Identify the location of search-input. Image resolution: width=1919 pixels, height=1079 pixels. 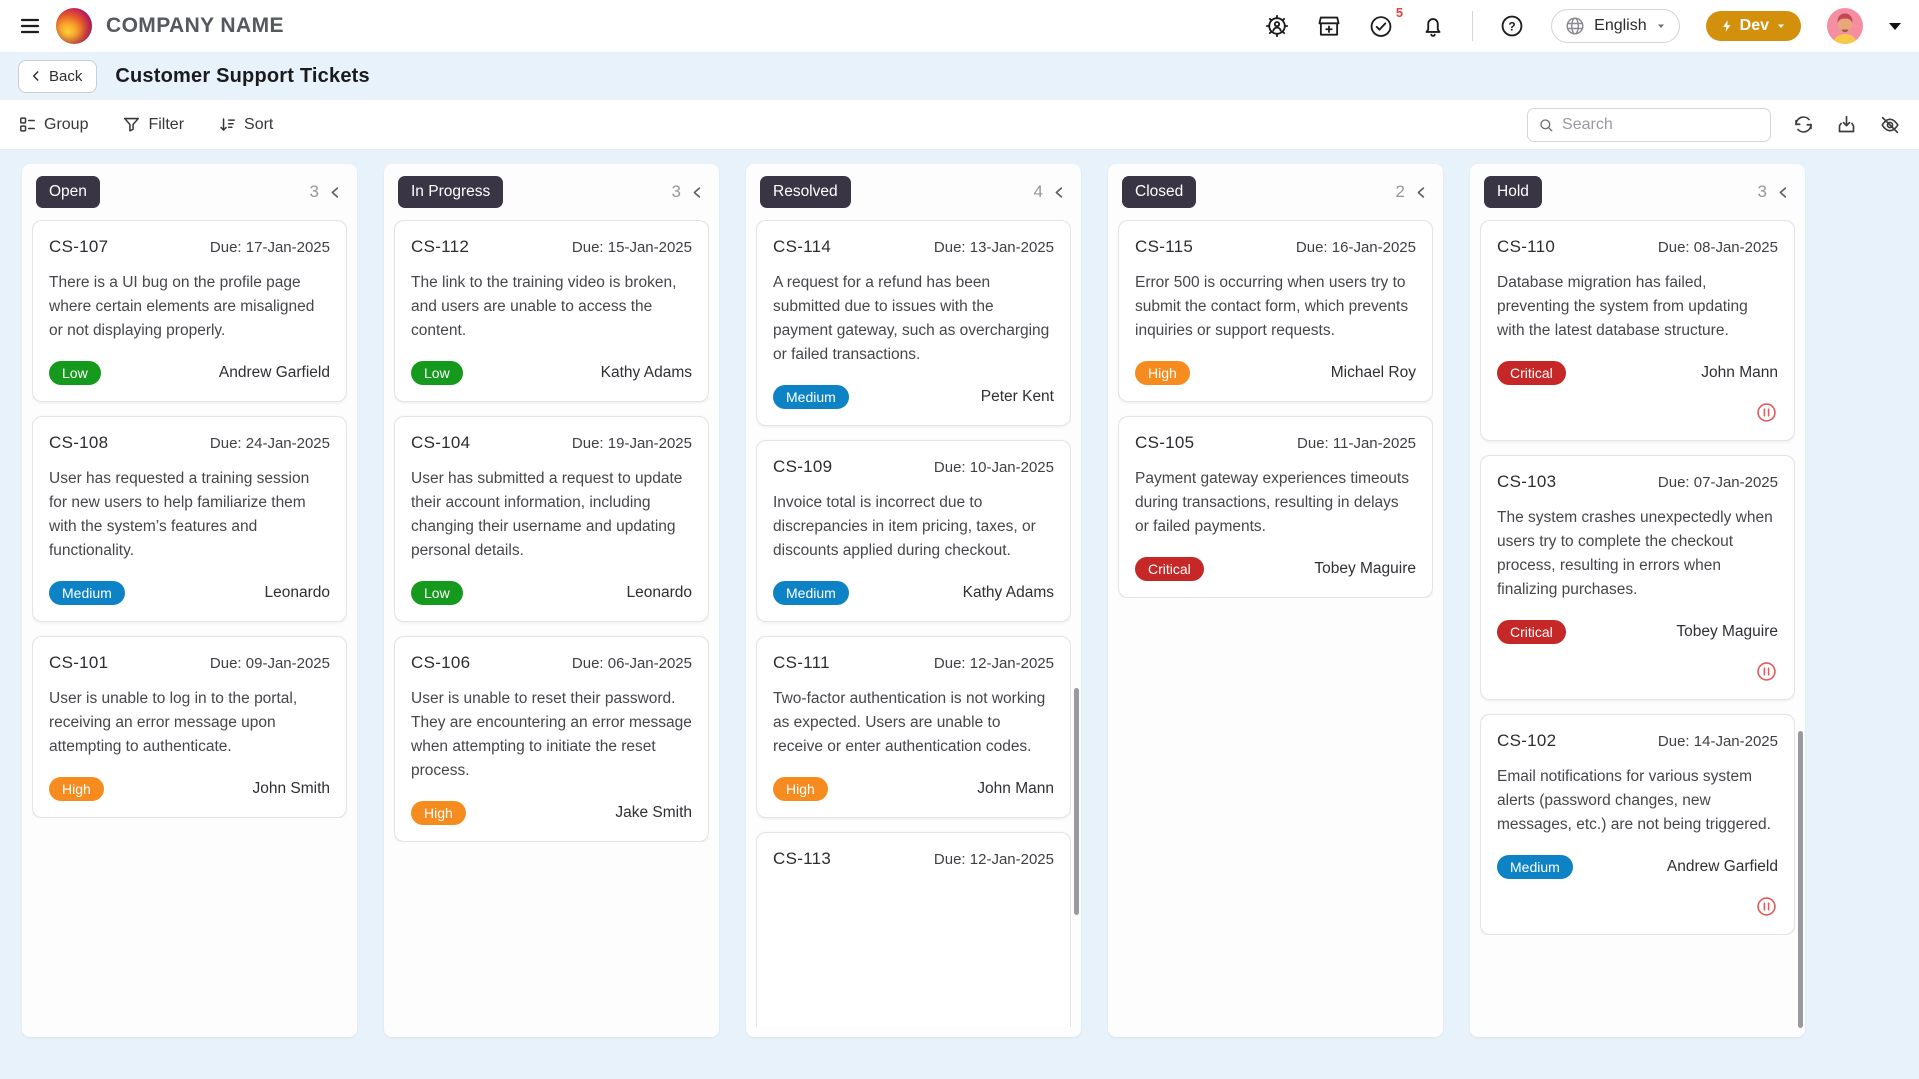
(1661, 124).